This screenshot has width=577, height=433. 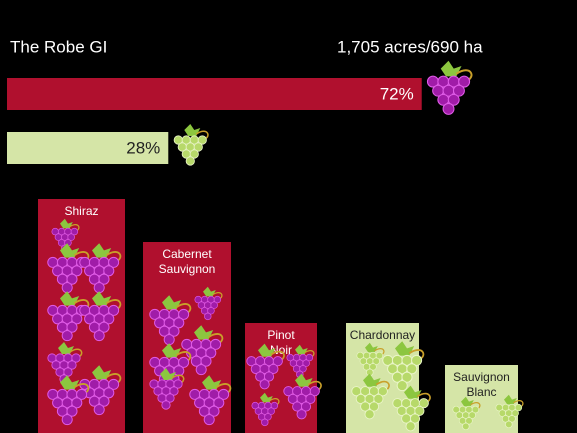 What do you see at coordinates (397, 93) in the screenshot?
I see `share-label: 72%` at bounding box center [397, 93].